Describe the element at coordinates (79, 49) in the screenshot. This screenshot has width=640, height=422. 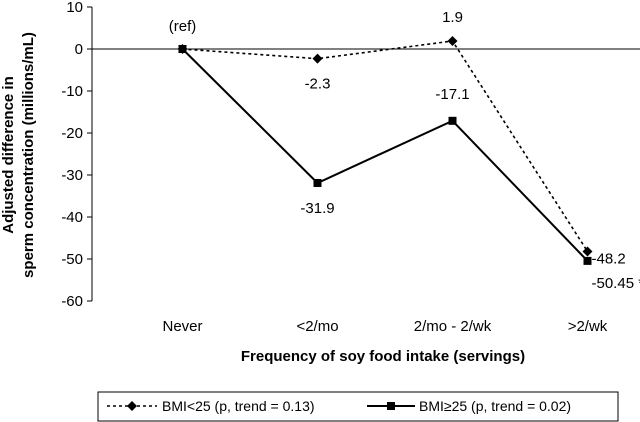
I see `y-tick-label: 0` at that location.